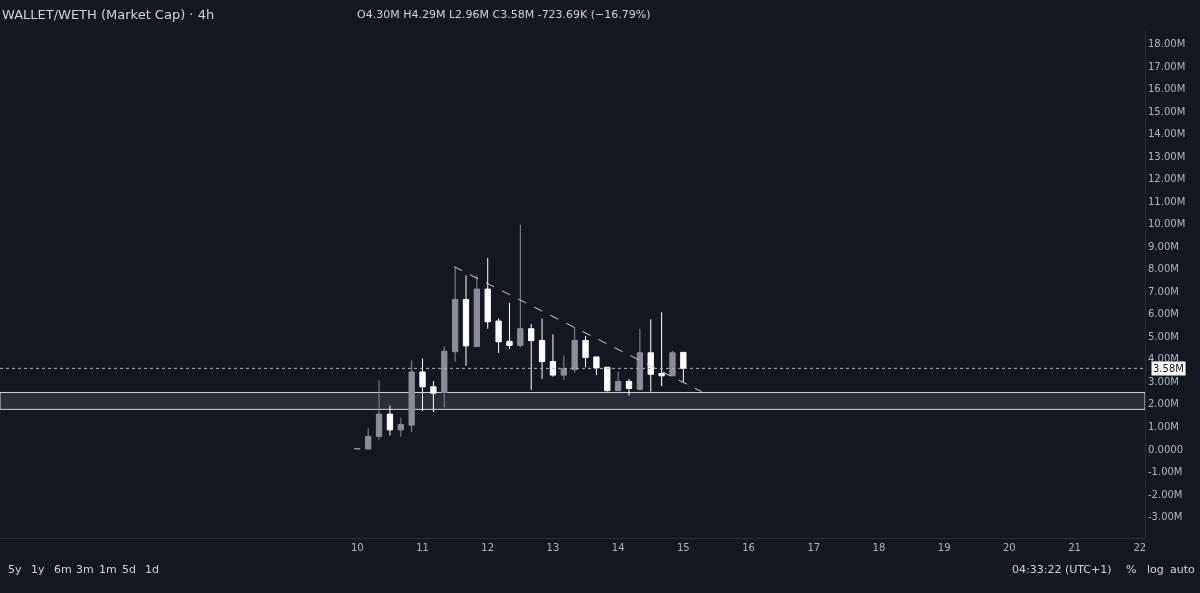 Image resolution: width=1200 pixels, height=593 pixels. What do you see at coordinates (1167, 111) in the screenshot?
I see `y-tick-label: 15.00M` at bounding box center [1167, 111].